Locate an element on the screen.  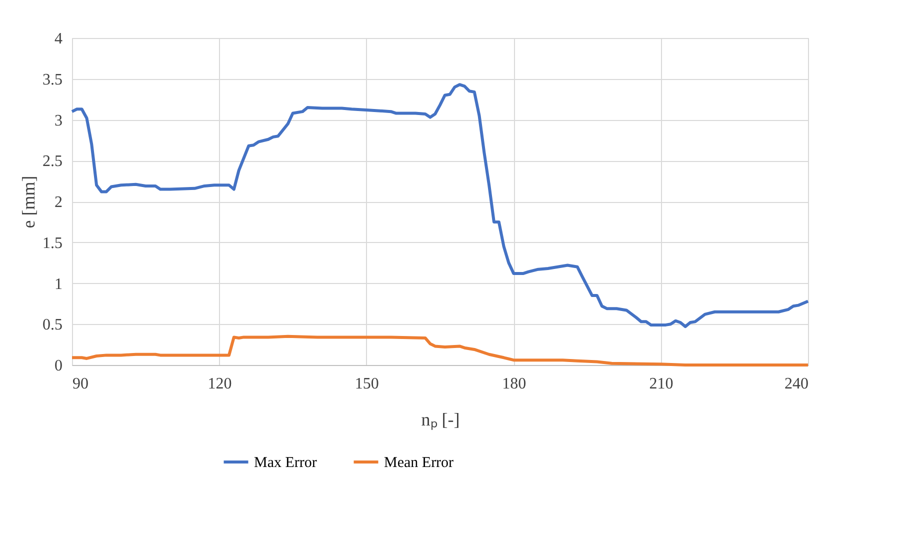
y-tick-label: 4 is located at coordinates (58, 39).